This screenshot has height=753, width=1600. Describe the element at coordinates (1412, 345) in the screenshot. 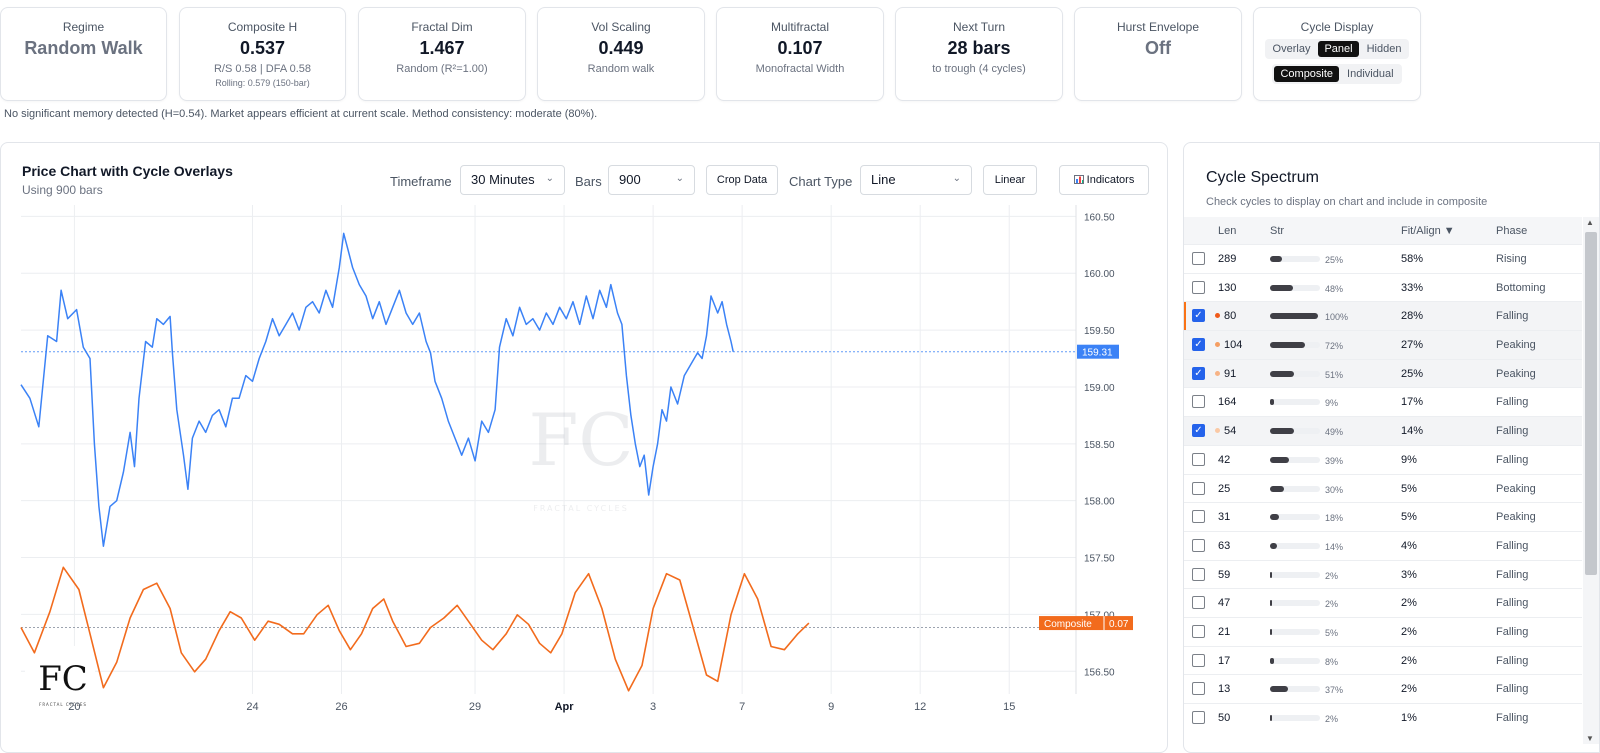

I see `fit-align-value: 27%` at that location.